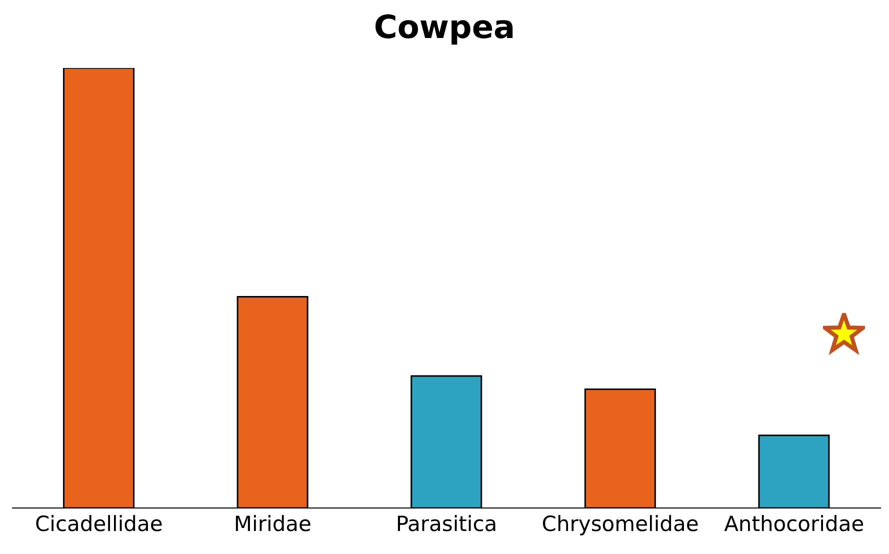 Image resolution: width=889 pixels, height=554 pixels. What do you see at coordinates (620, 524) in the screenshot?
I see `x-tick-label: Chrysomelidae` at bounding box center [620, 524].